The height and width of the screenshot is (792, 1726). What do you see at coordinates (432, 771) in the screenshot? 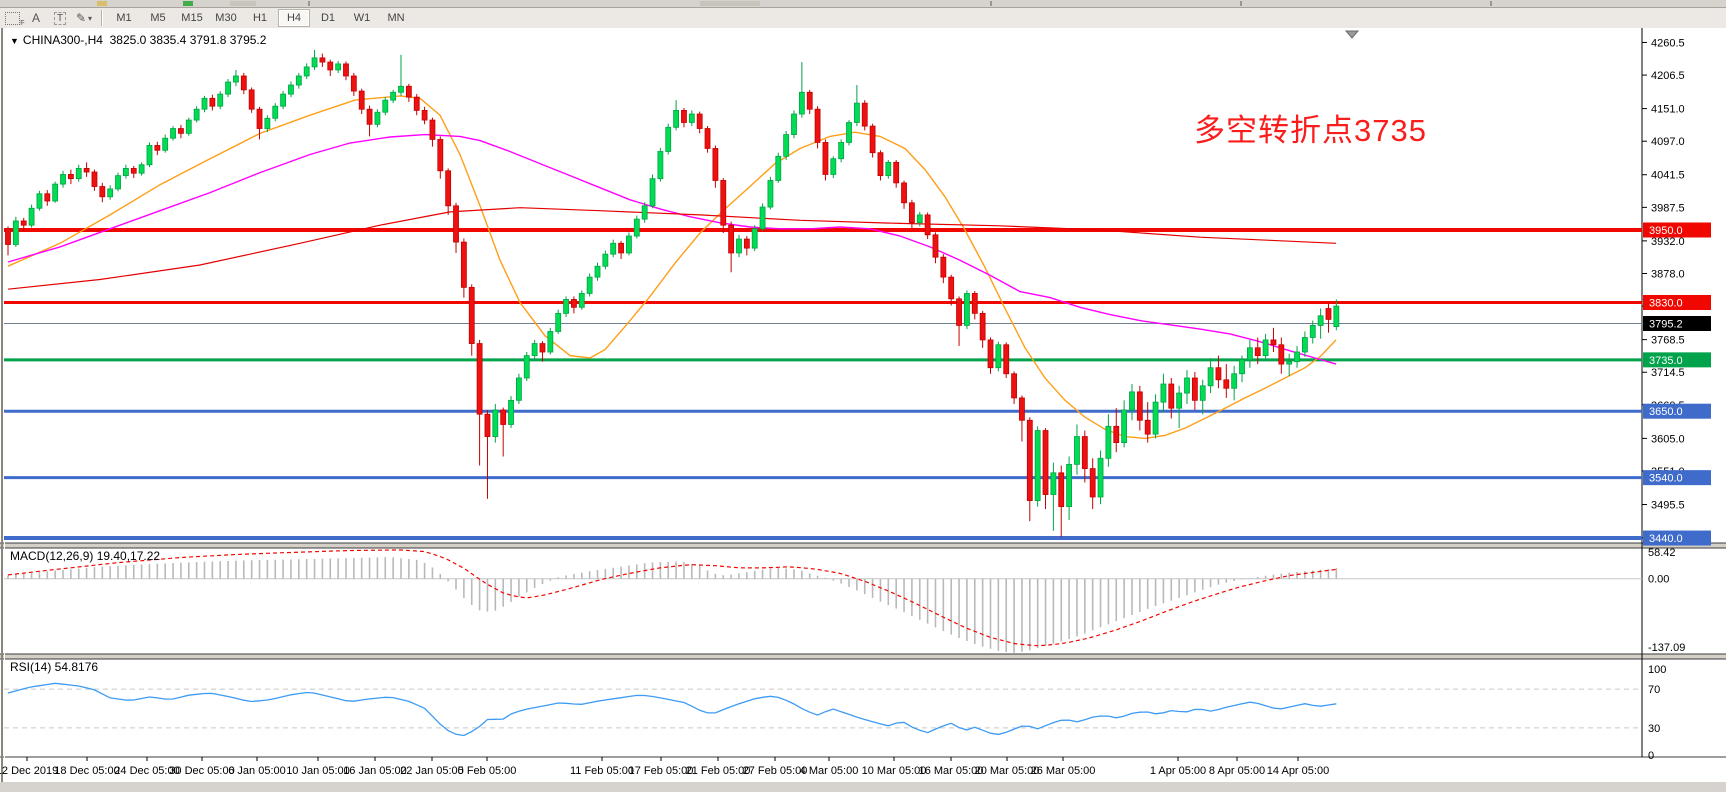
I see `time-label: 22 Jan 05:00` at bounding box center [432, 771].